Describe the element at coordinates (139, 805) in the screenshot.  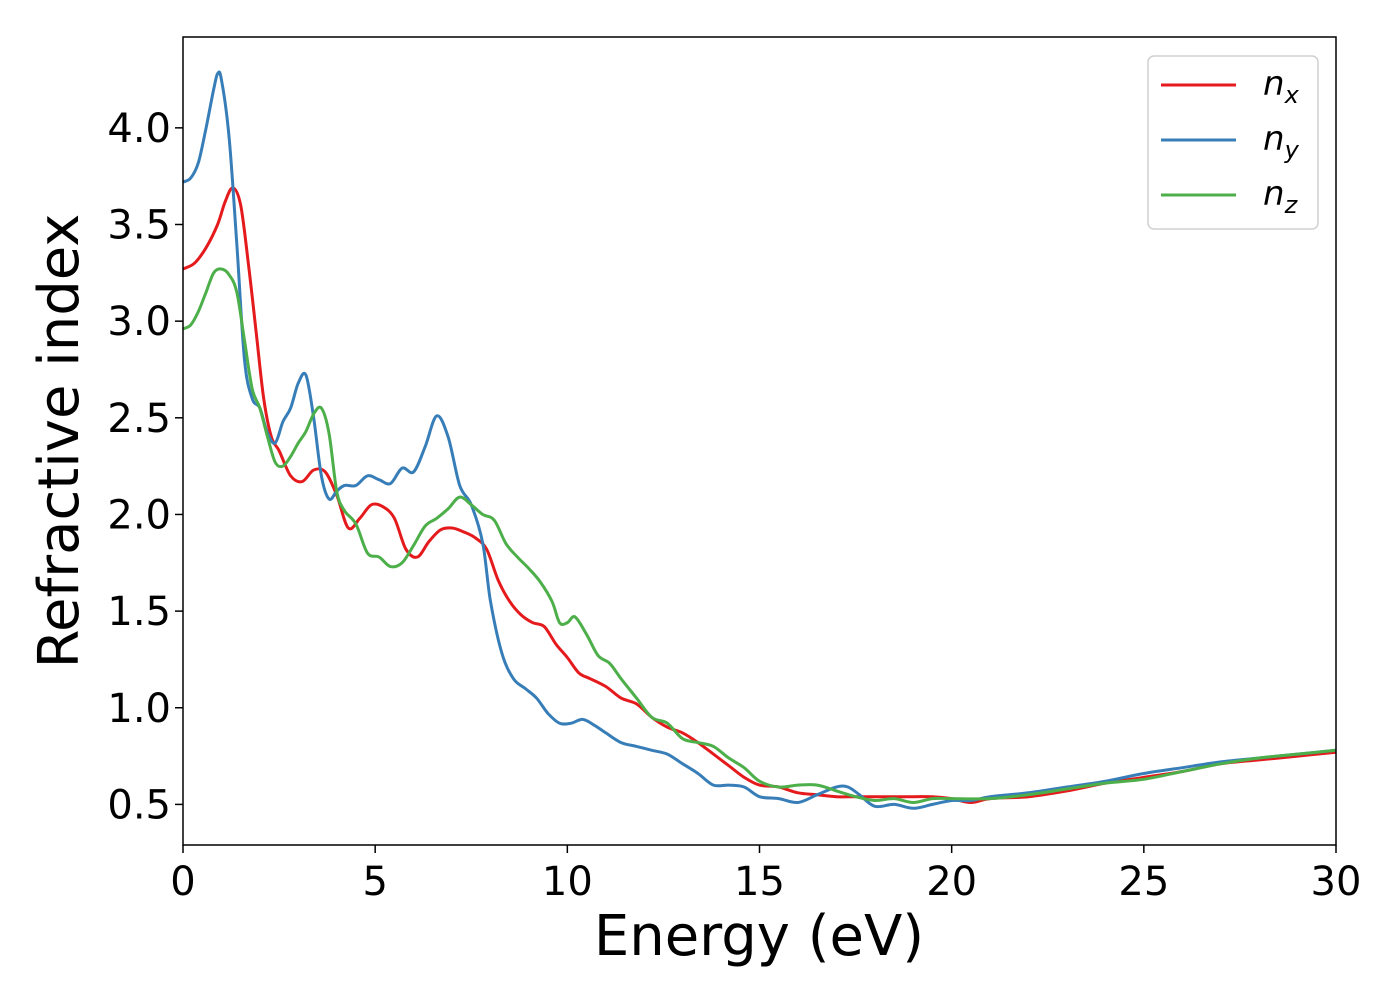
I see `y-tick-label: 0.5` at that location.